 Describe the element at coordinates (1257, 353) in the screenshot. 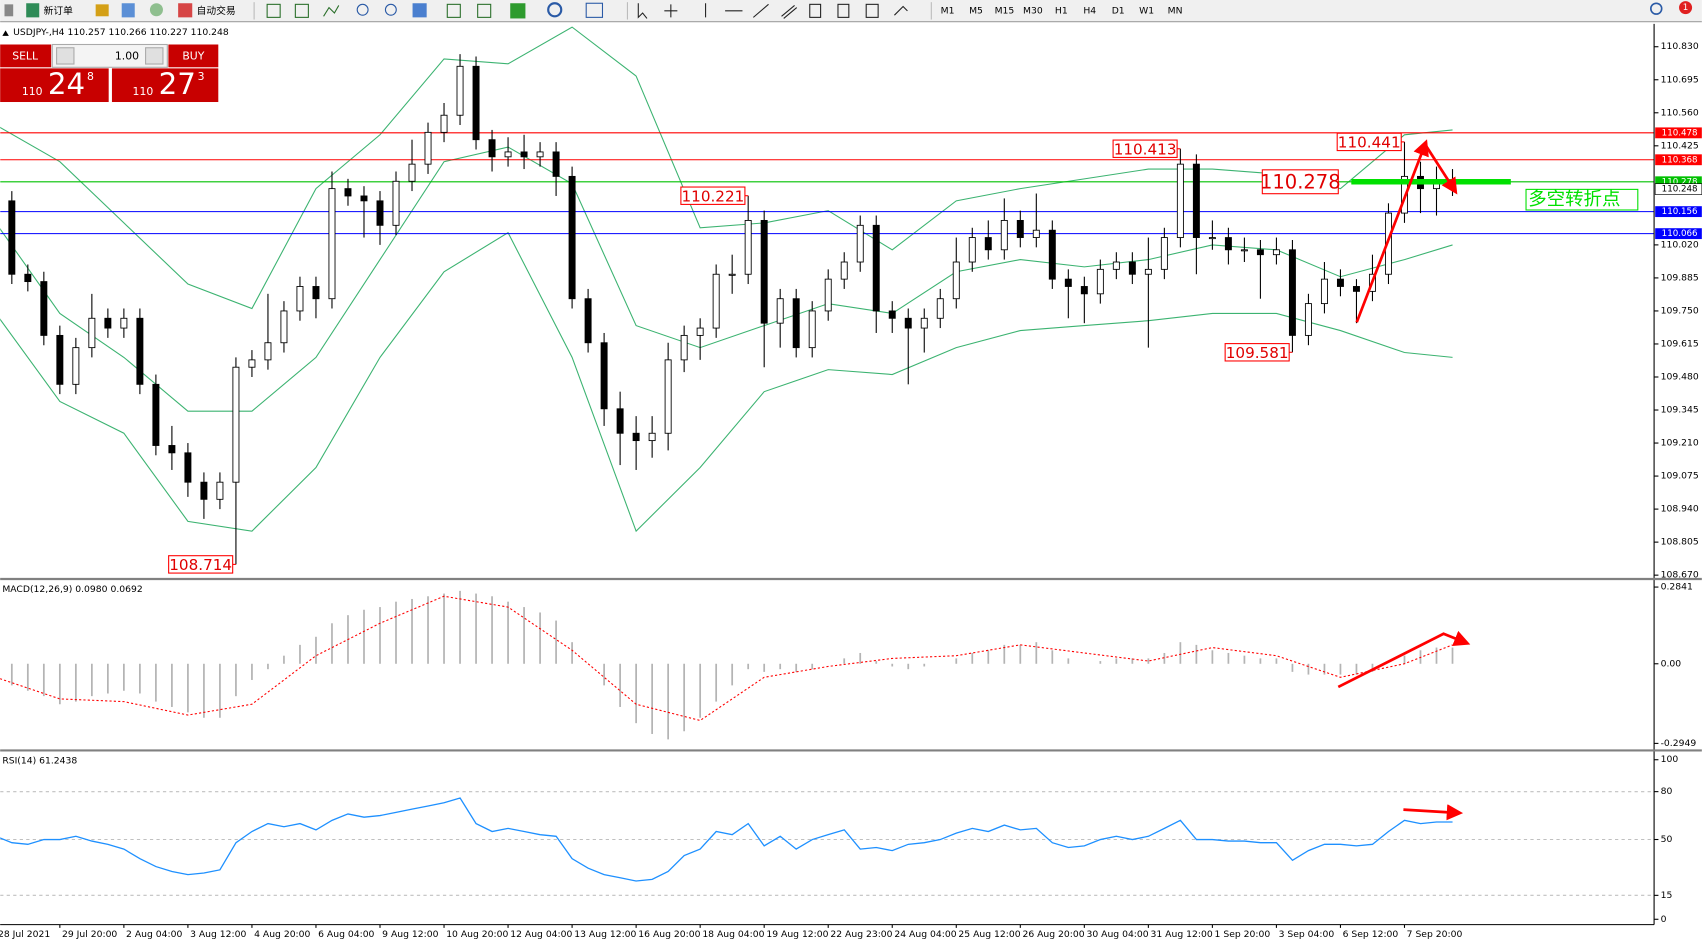

I see `price-label: 109.581` at that location.